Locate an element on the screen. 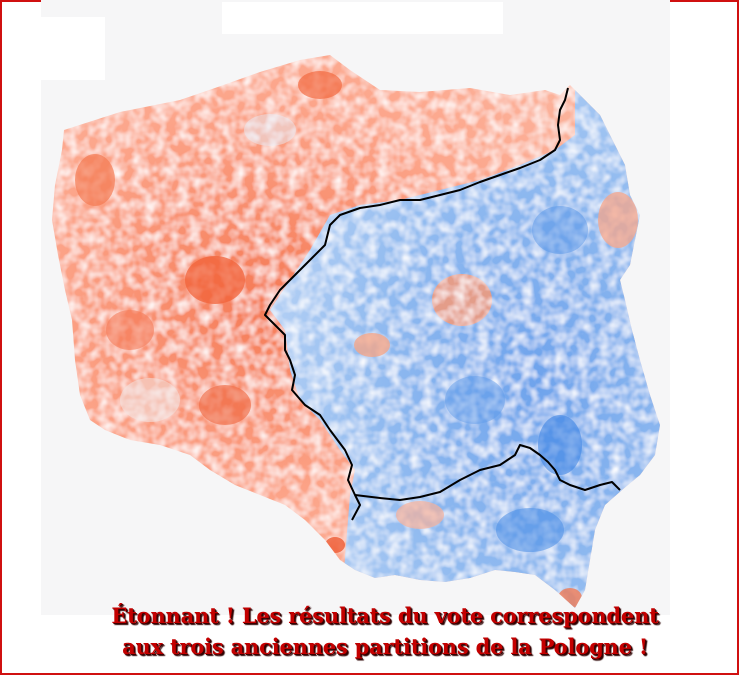 This screenshot has height=675, width=739. krakow-area is located at coordinates (420, 515).